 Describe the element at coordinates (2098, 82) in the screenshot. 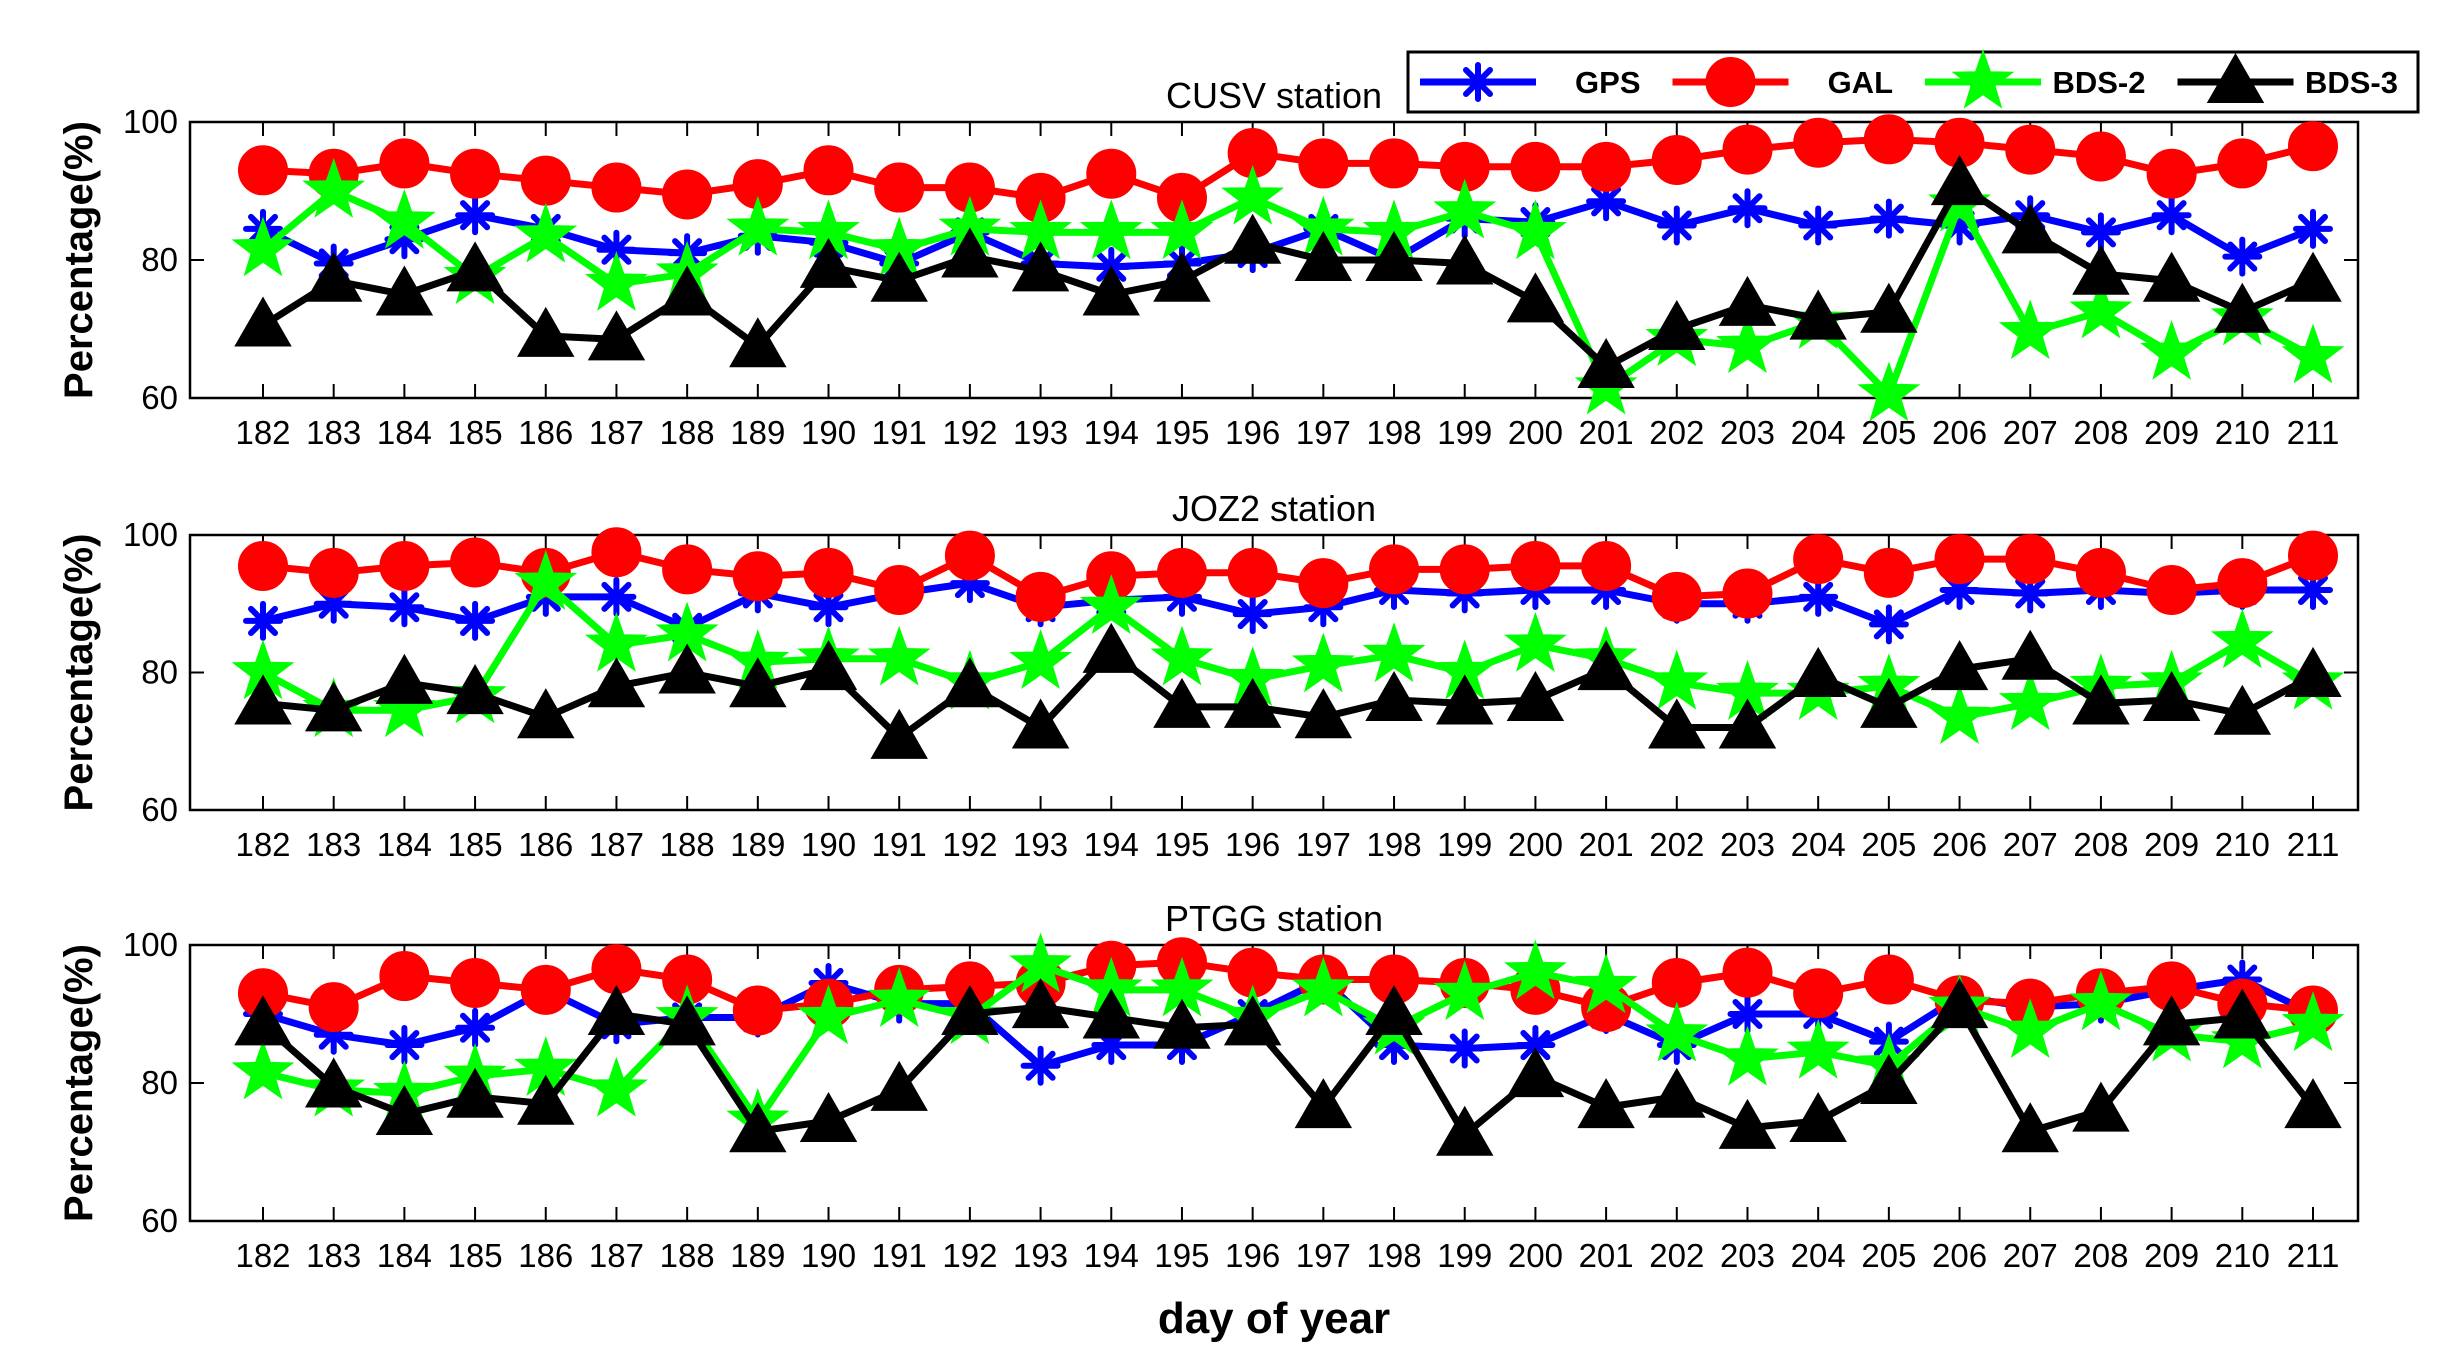

I see `legend-label: BDS-2` at that location.